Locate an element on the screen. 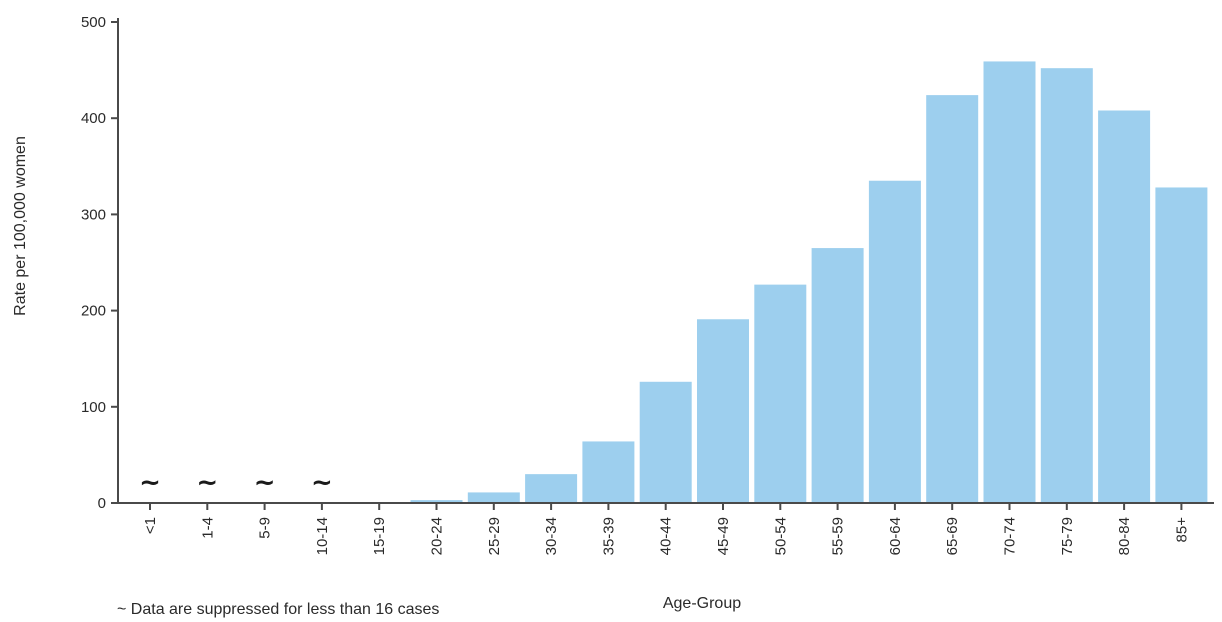 The image size is (1222, 622). y-tick-label: 100 is located at coordinates (93, 407).